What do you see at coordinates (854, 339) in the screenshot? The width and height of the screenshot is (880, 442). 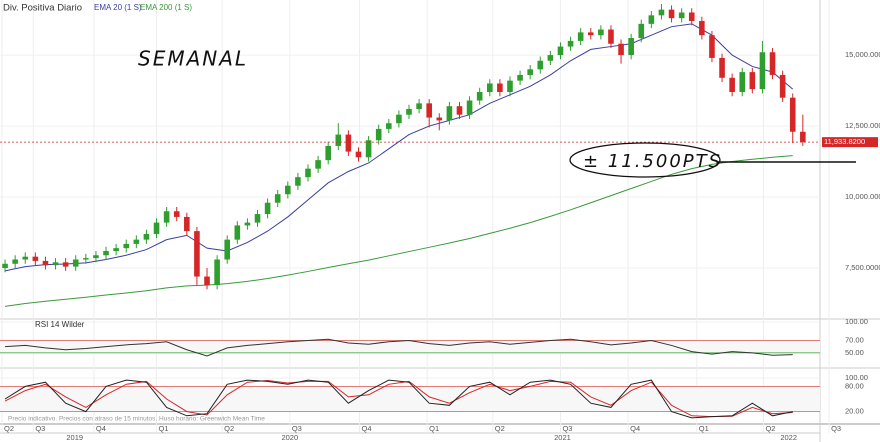 I see `y-tick-label: 70.00` at bounding box center [854, 339].